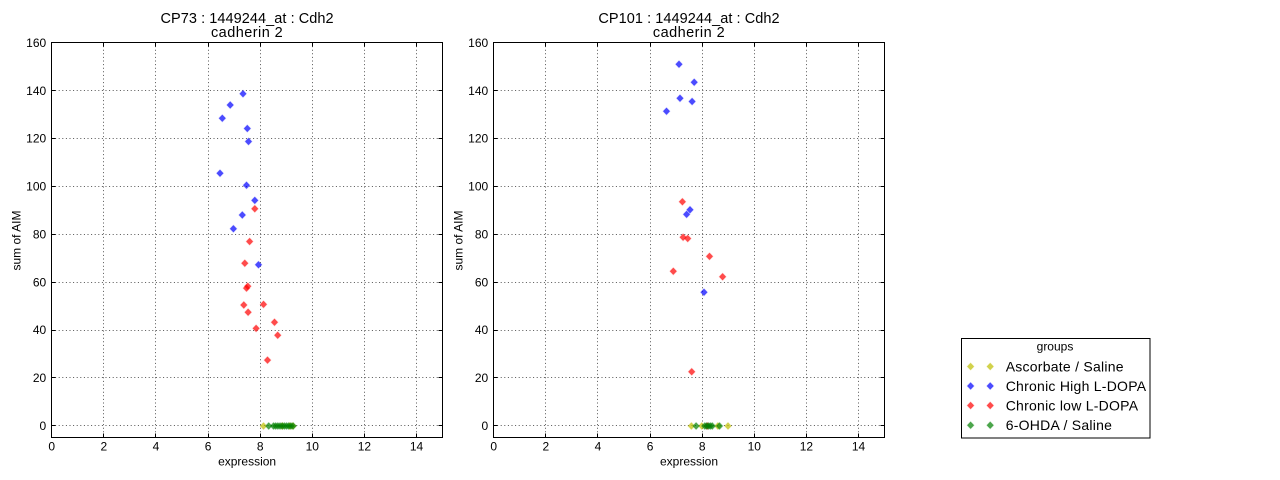 Image resolution: width=1280 pixels, height=480 pixels. What do you see at coordinates (1055, 347) in the screenshot?
I see `svg-text: groups` at bounding box center [1055, 347].